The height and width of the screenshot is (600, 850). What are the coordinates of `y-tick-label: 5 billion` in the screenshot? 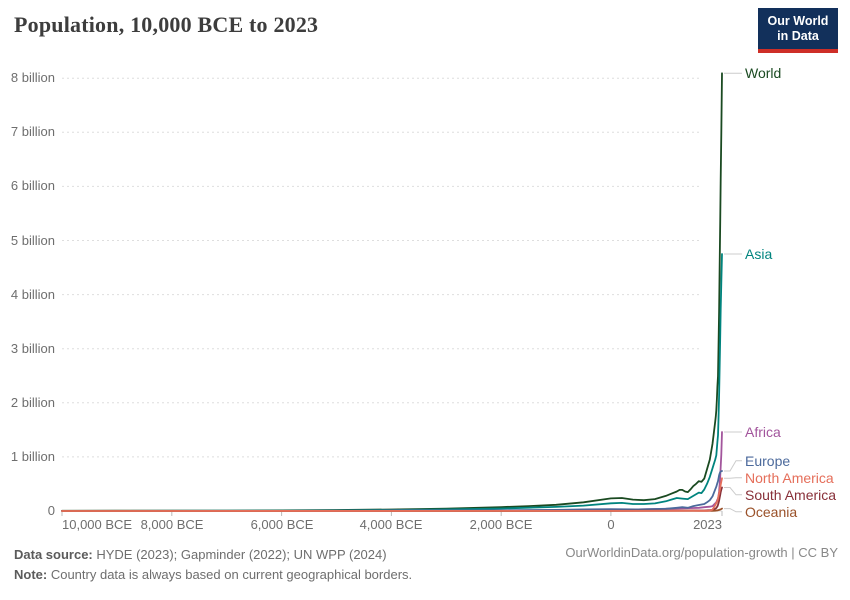 It's located at (32, 240).